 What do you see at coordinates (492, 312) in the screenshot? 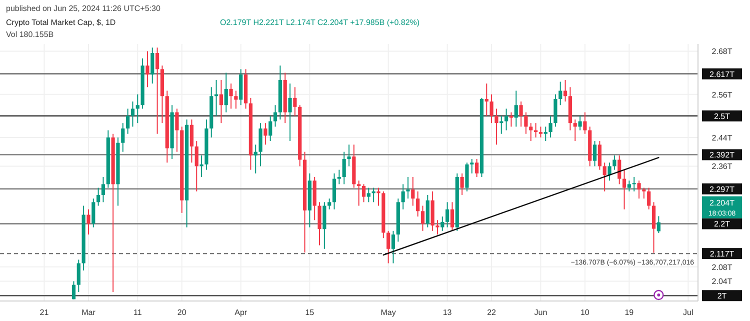
I see `x-tick-label: 22` at bounding box center [492, 312].